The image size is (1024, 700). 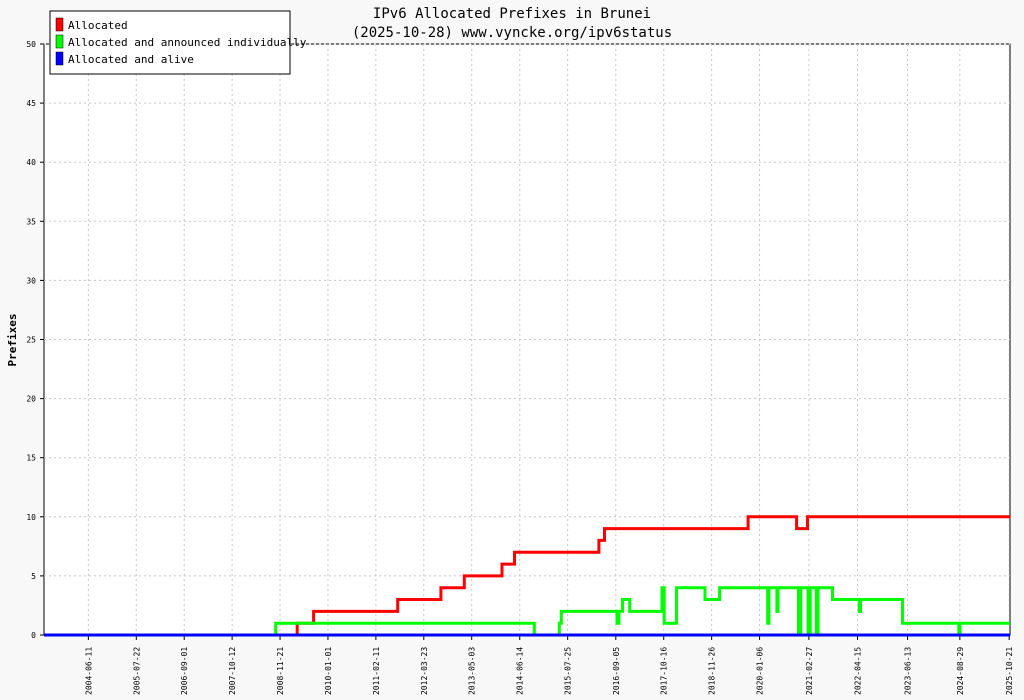 What do you see at coordinates (31, 280) in the screenshot?
I see `y-tick-label: 30` at bounding box center [31, 280].